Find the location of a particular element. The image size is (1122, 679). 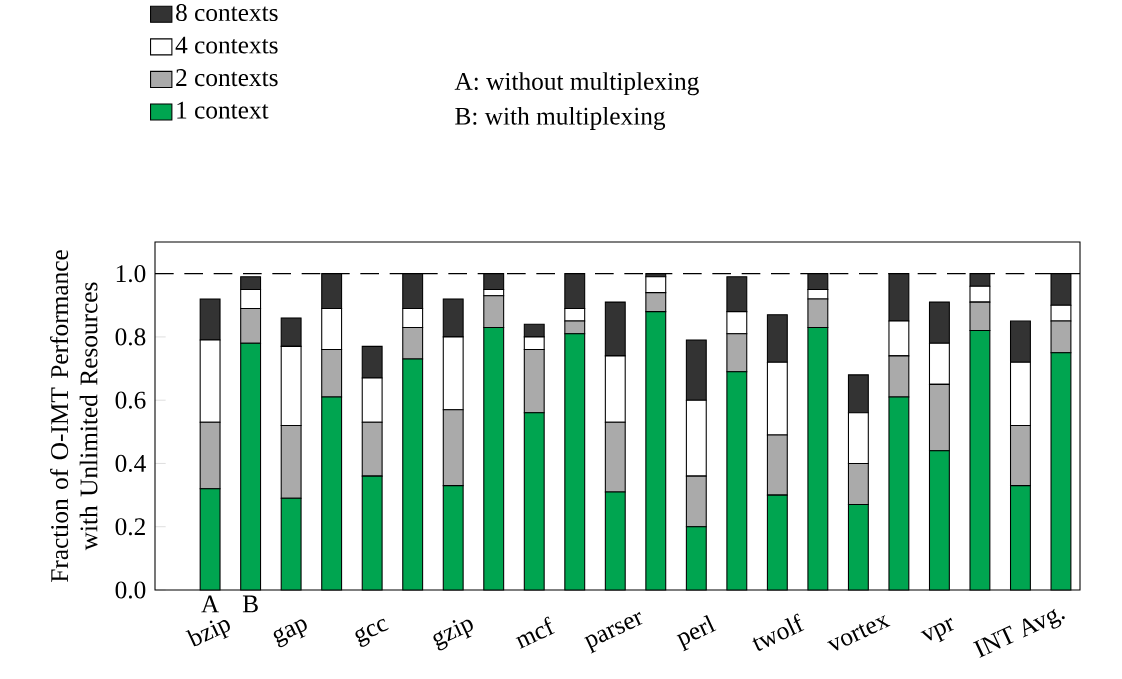

x-tick-label: bzip is located at coordinates (207, 633).